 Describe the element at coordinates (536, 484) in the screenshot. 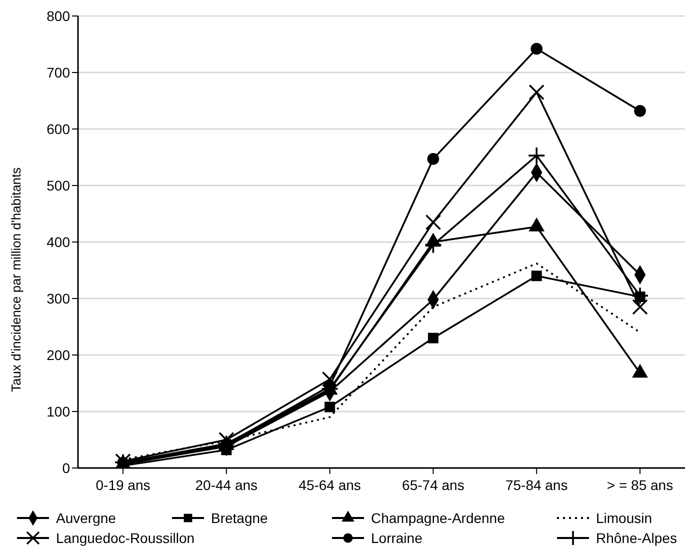

I see `x-tick-label: 75-84 ans` at that location.